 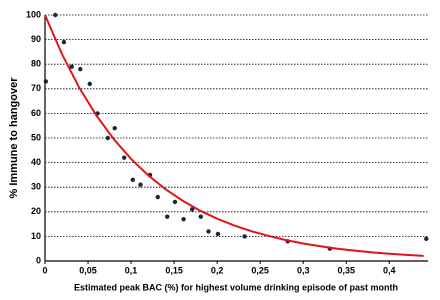 I want to click on x-tick-label: 0,4, so click(x=389, y=270).